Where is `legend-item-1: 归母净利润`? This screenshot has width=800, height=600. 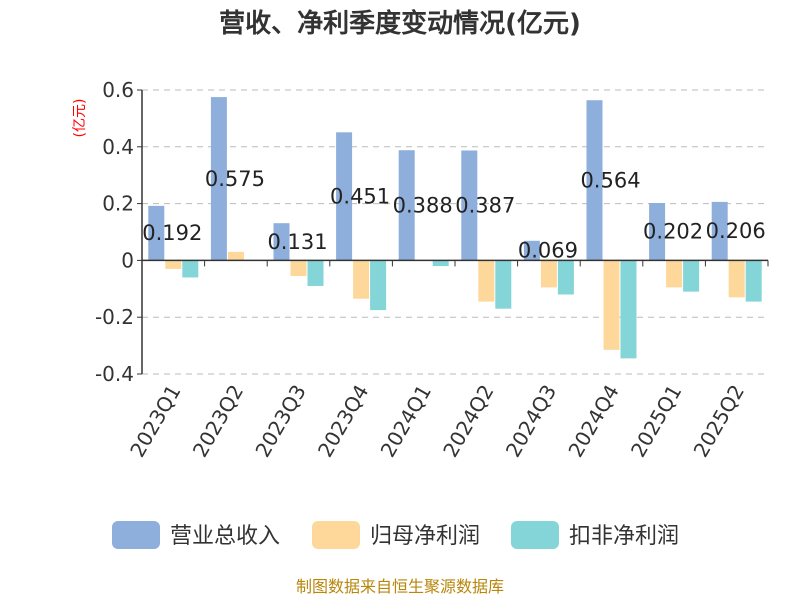
legend-item-1: 归母净利润 is located at coordinates (396, 535).